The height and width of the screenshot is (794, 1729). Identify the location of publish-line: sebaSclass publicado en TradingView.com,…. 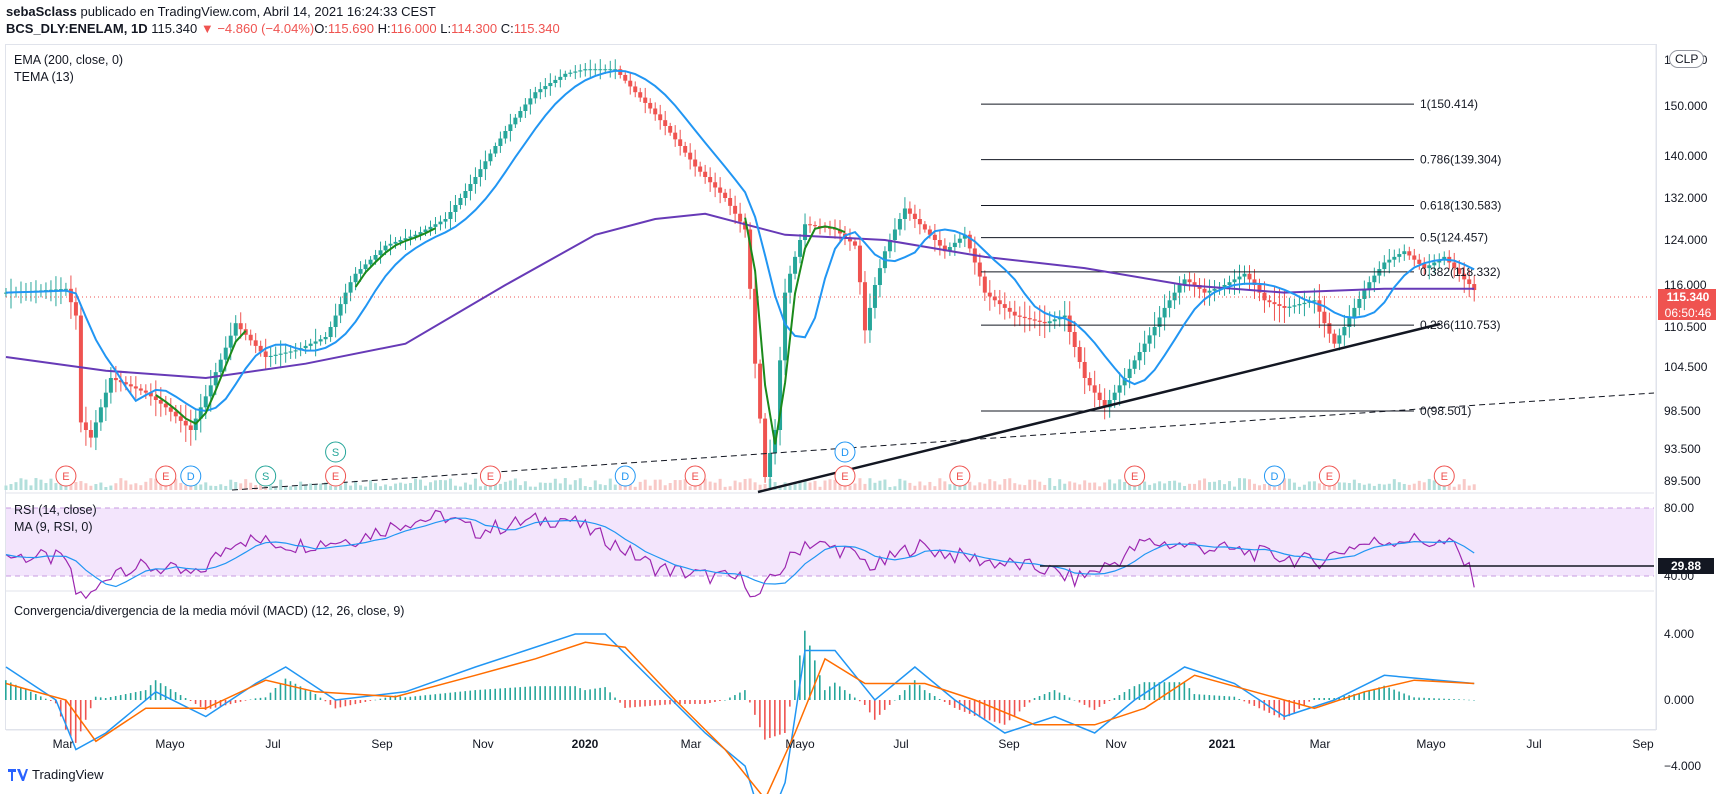
(221, 11).